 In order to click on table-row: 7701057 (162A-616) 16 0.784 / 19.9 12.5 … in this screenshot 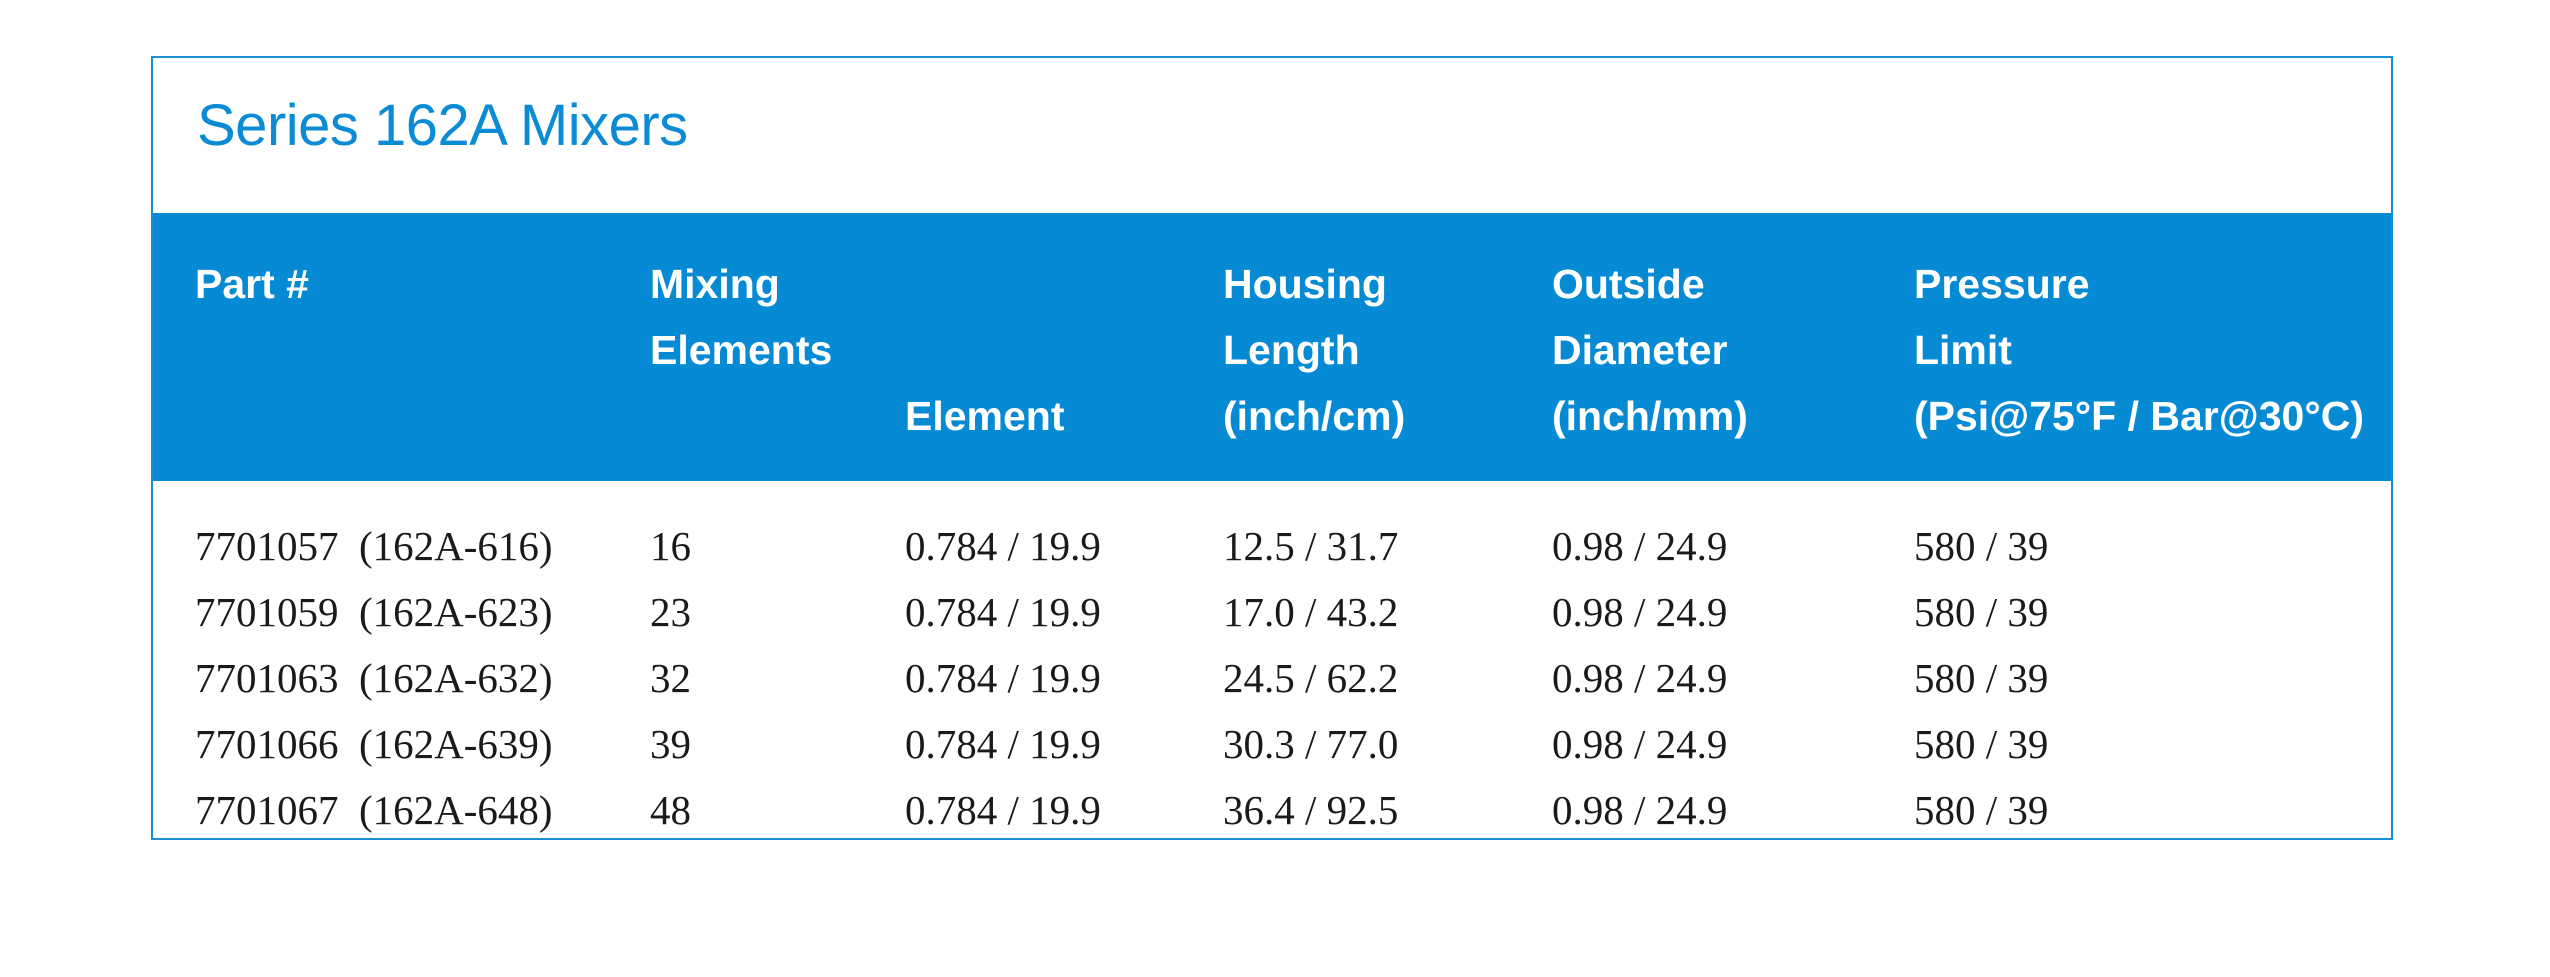, I will do `click(1272, 546)`.